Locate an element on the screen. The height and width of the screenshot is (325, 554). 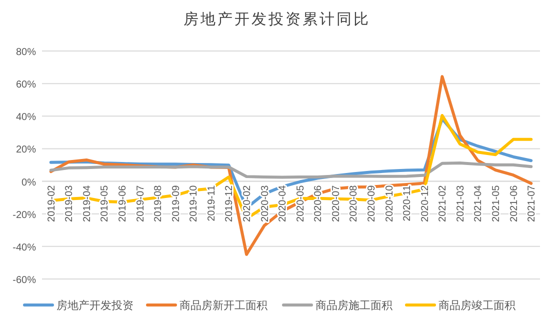
x-tick-label: 2020-08 is located at coordinates (354, 203).